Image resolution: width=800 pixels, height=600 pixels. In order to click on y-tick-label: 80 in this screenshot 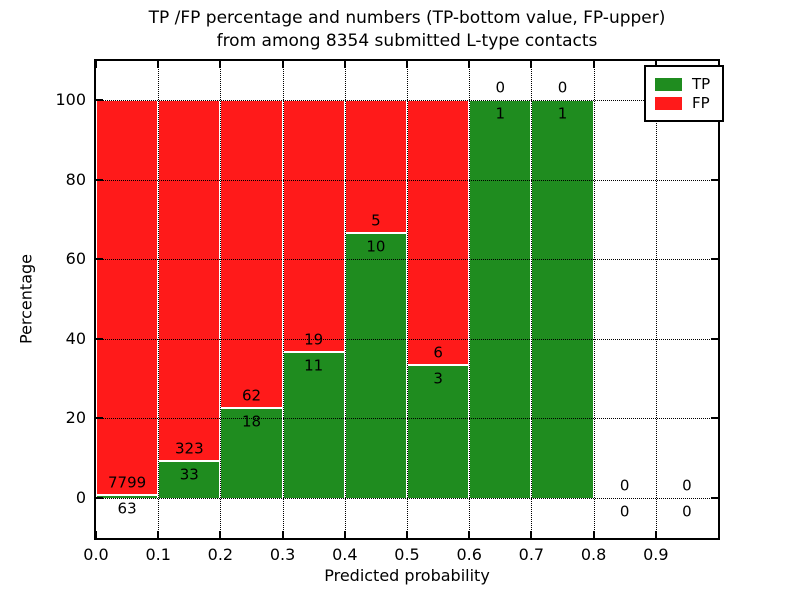, I will do `click(75, 179)`.